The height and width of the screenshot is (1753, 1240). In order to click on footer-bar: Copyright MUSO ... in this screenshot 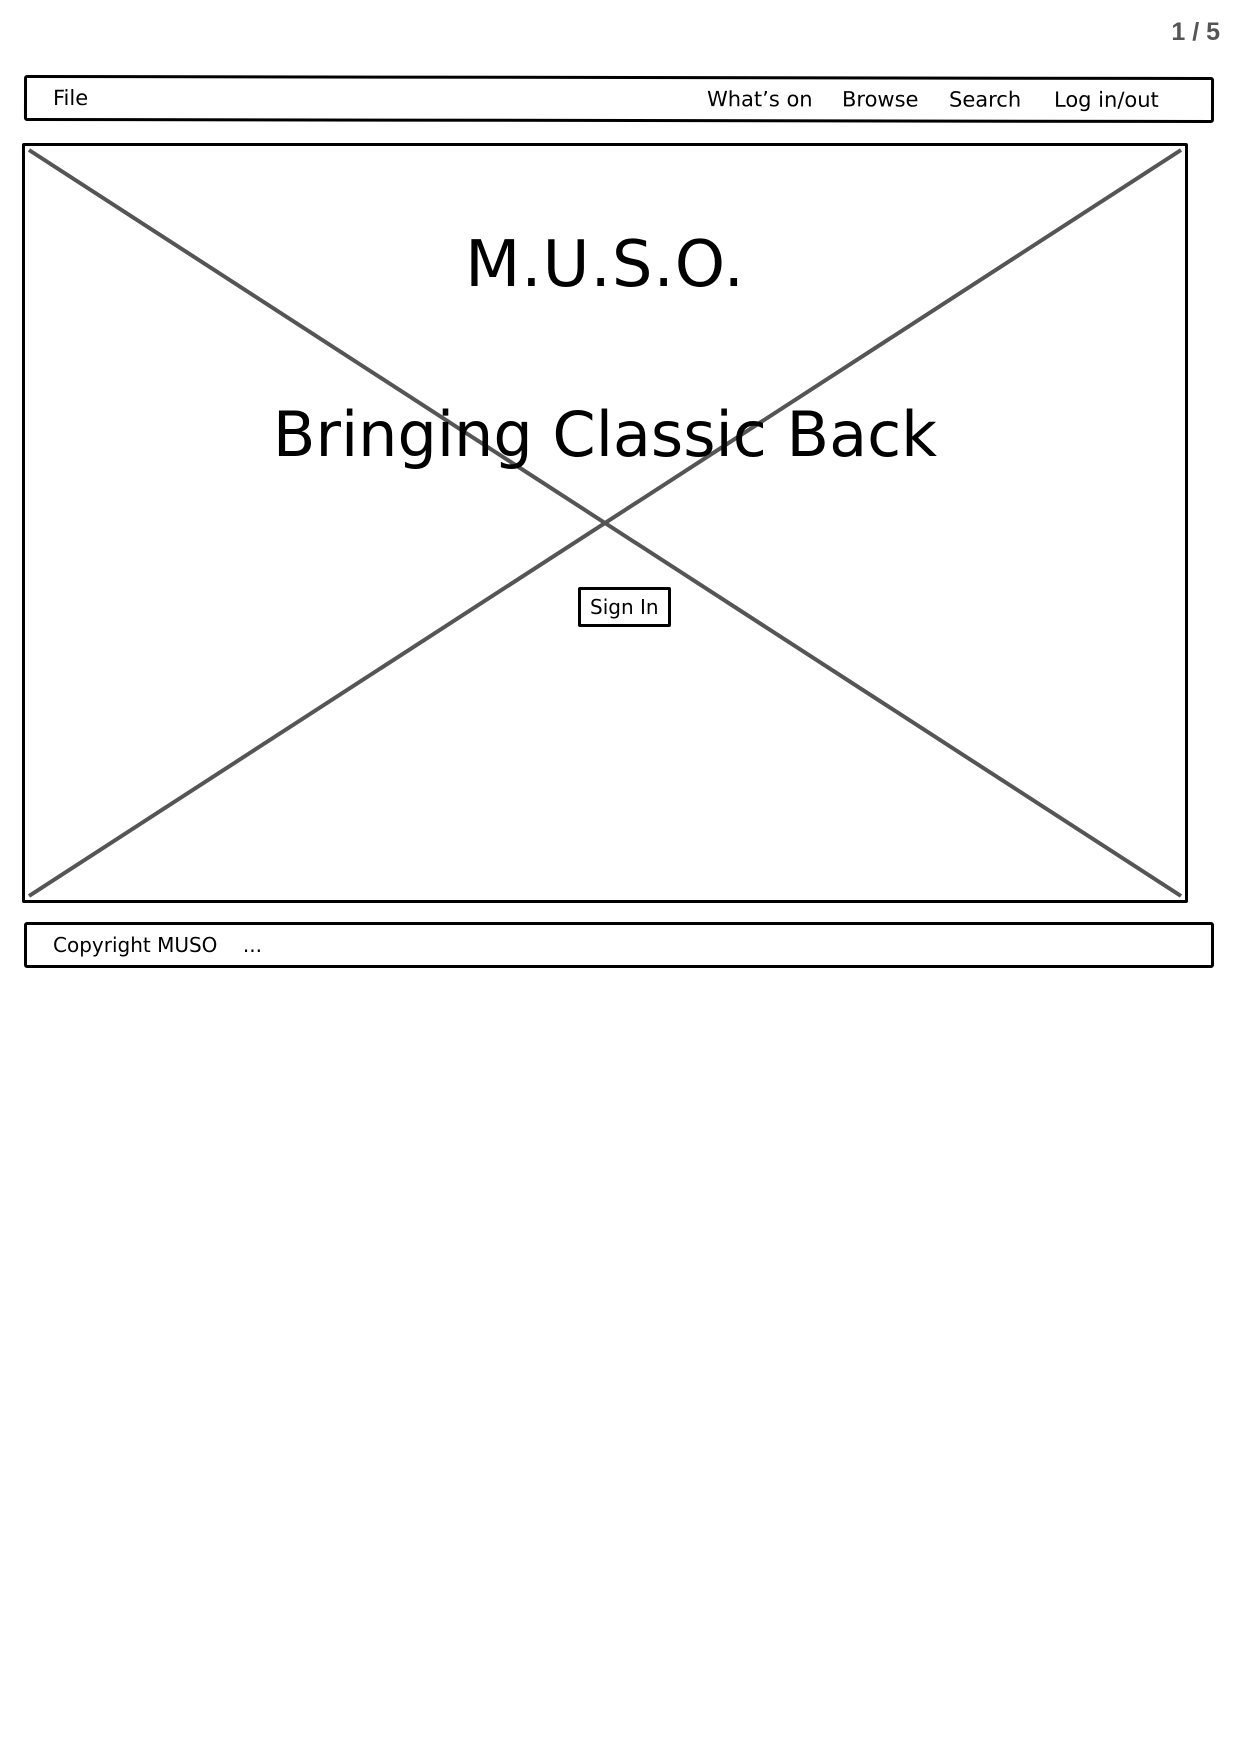, I will do `click(619, 945)`.